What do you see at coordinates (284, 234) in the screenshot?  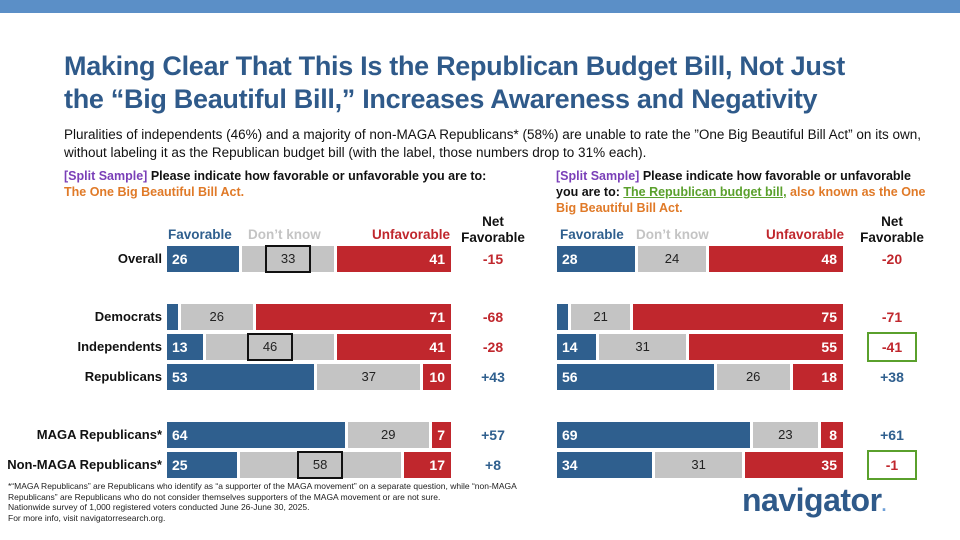 I see `left-legend-dont-know: Don’t know` at bounding box center [284, 234].